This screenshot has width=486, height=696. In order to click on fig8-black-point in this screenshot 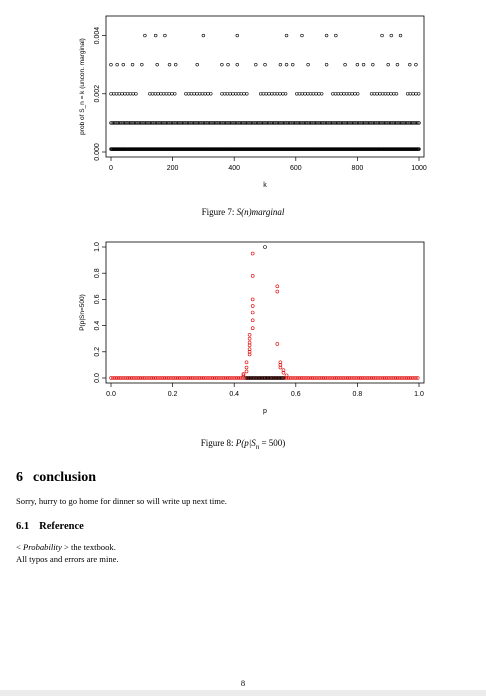, I will do `click(265, 247)`.